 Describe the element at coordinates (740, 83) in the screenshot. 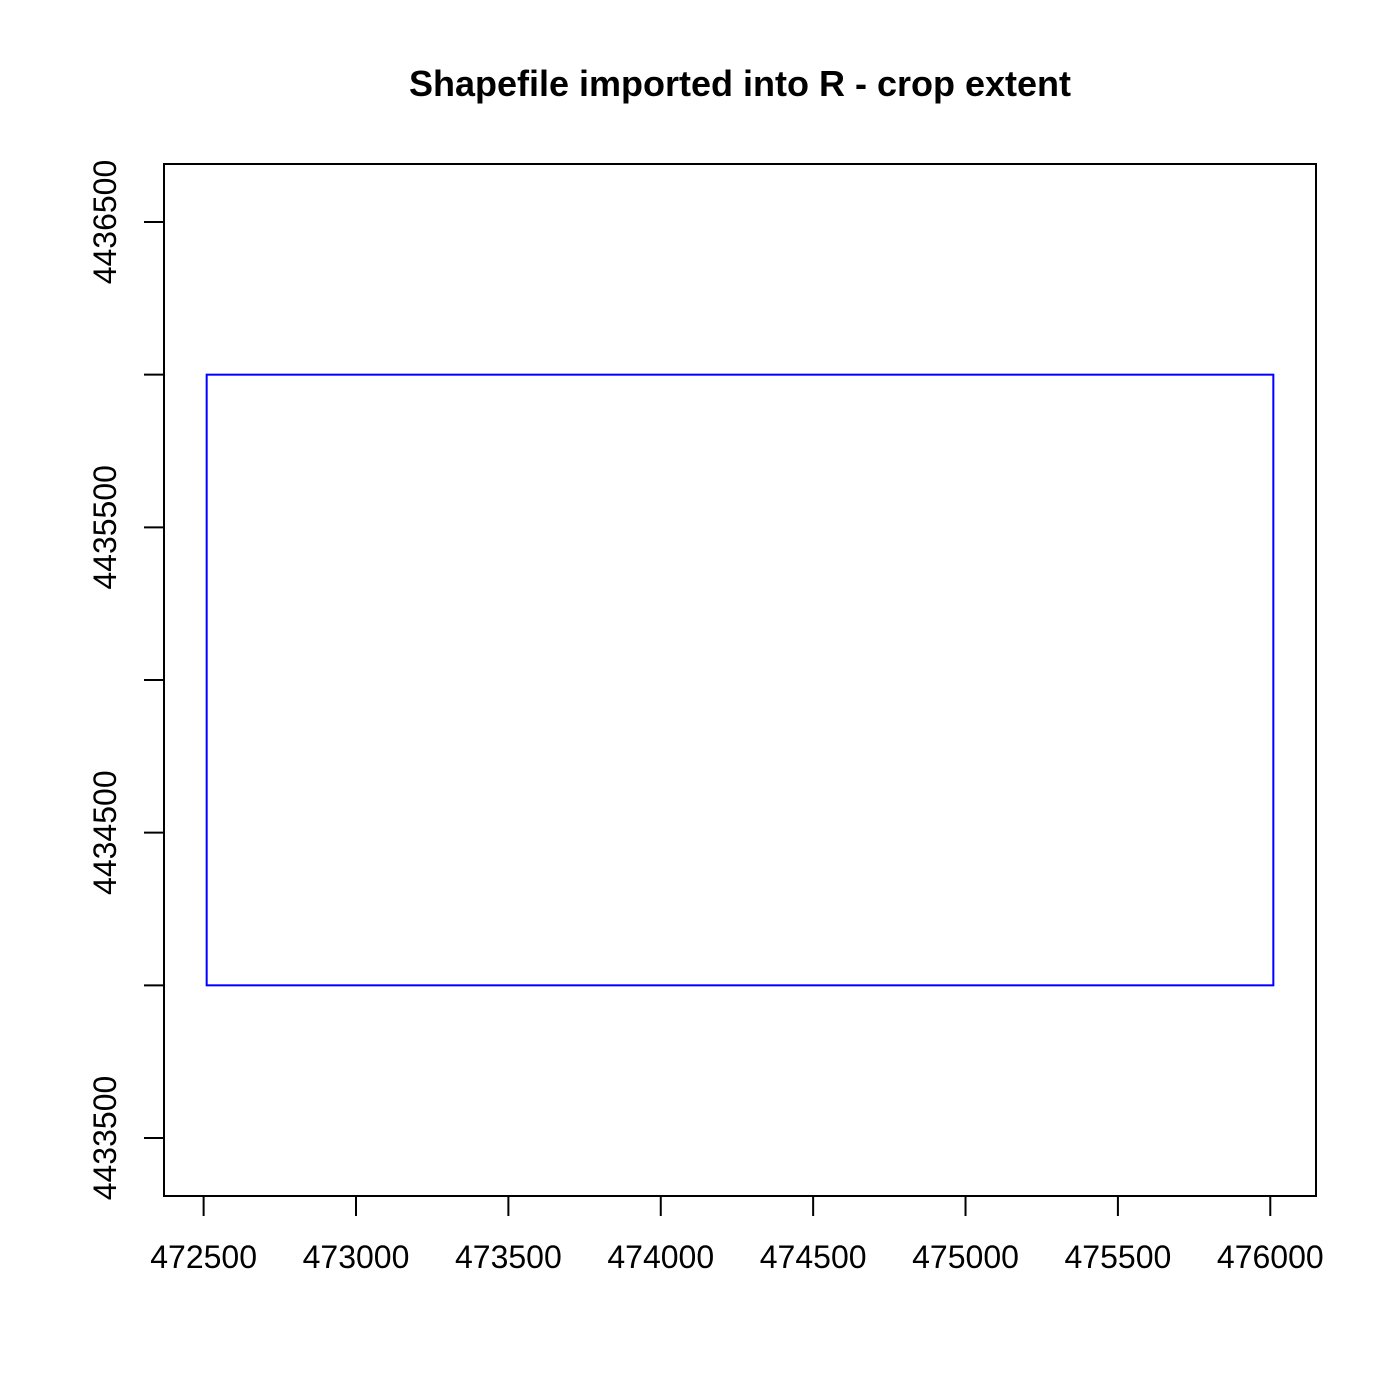

I see `chart-title: Shapefile imported into R - crop extent` at that location.